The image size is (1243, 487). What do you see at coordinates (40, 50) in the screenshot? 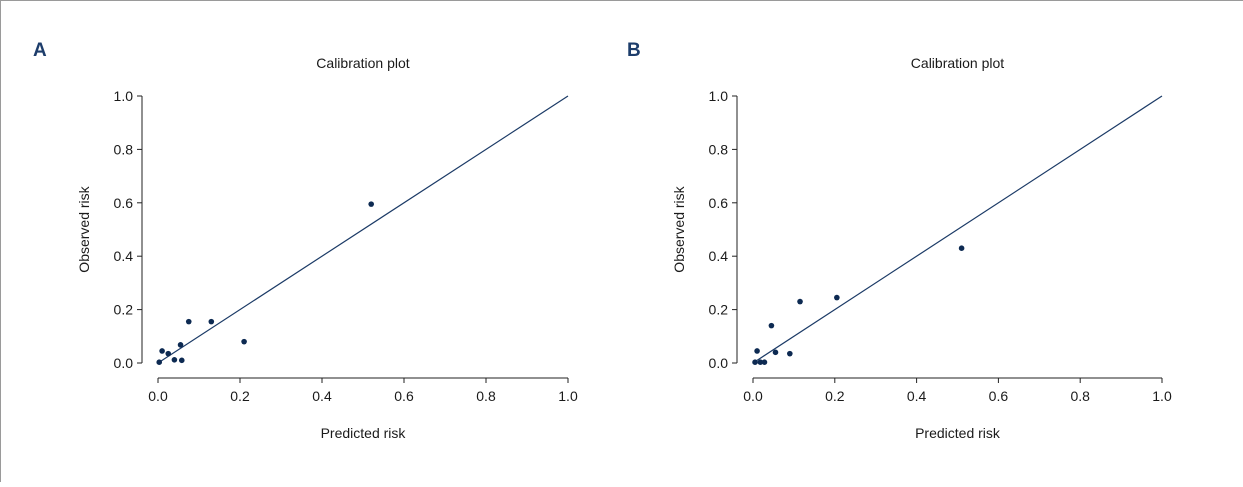
I see `panel-letter-a: A` at bounding box center [40, 50].